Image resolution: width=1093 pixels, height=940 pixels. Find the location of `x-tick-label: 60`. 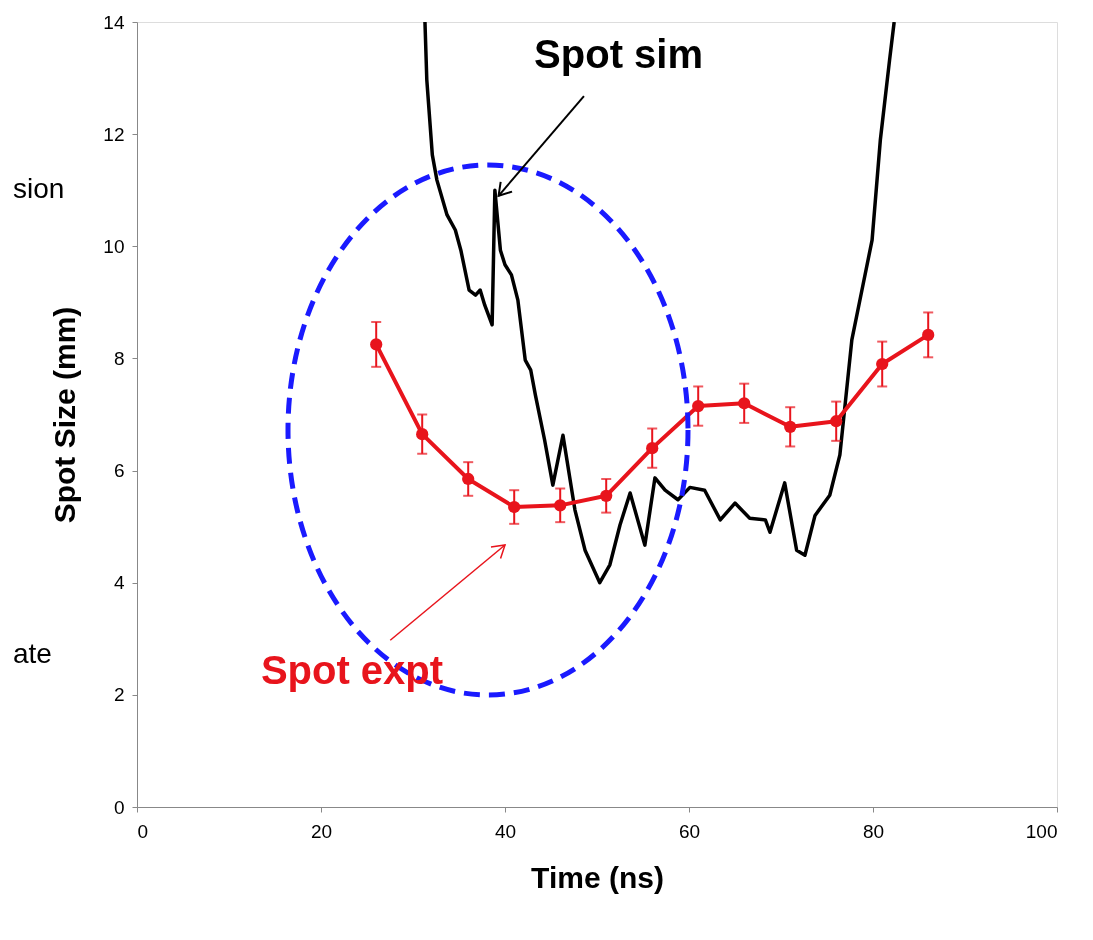

x-tick-label: 60 is located at coordinates (689, 831).